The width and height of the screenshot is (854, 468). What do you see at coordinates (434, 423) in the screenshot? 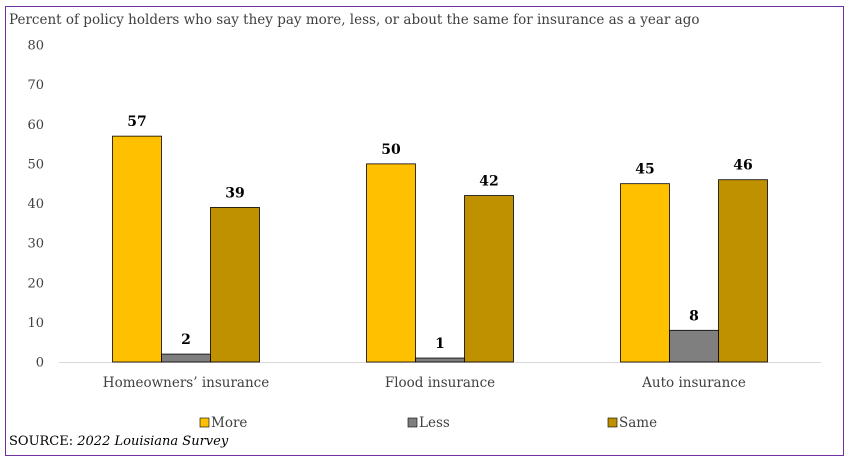
I see `legend-label-less: Less` at bounding box center [434, 423].